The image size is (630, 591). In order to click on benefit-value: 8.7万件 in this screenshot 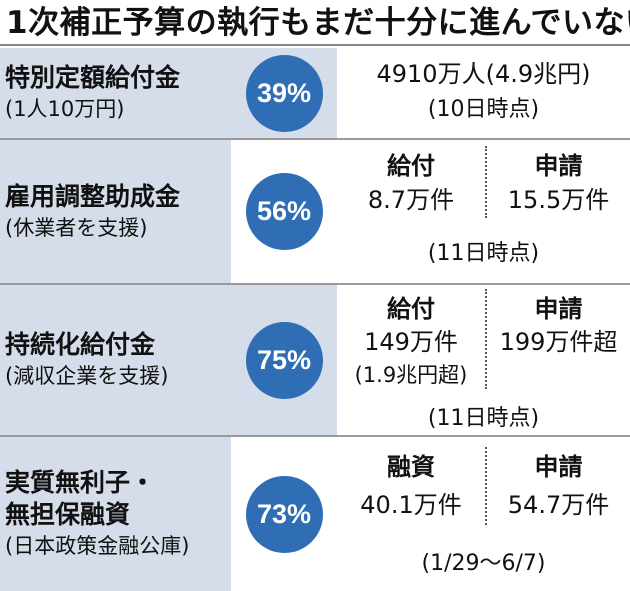, I will do `click(411, 200)`.